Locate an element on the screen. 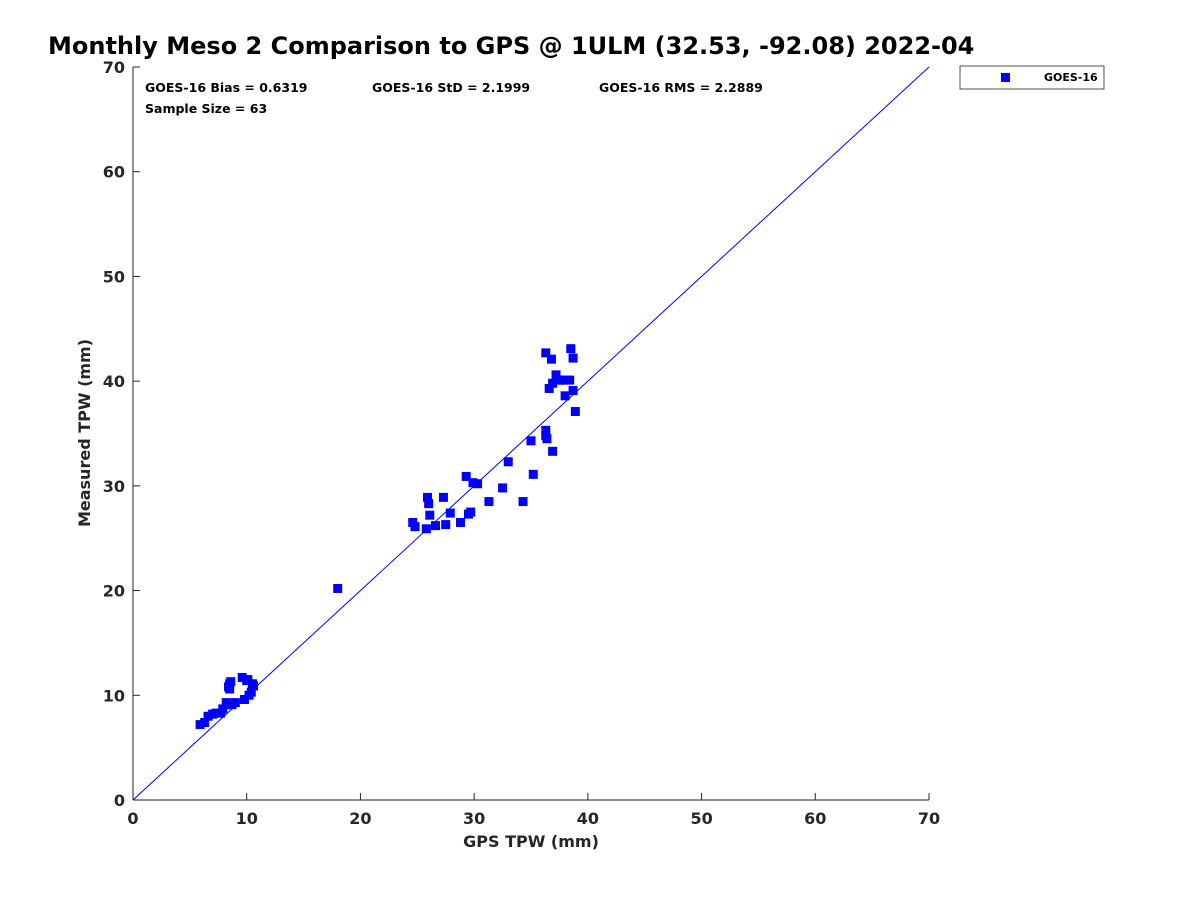  x-tick-label: 0 is located at coordinates (132, 818).